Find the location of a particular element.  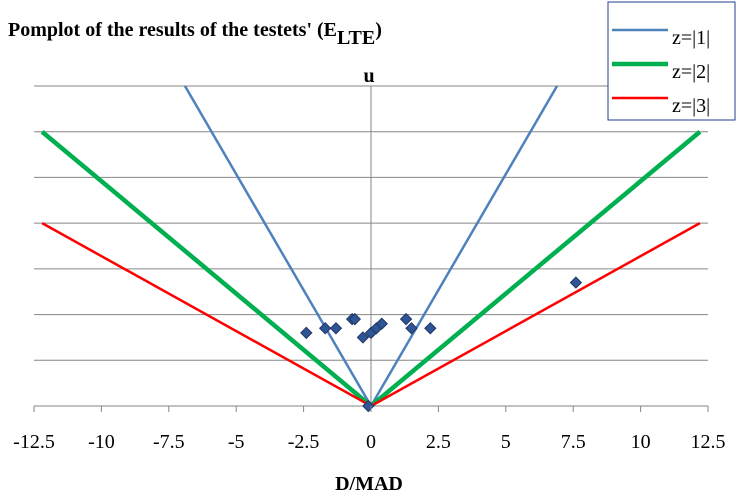

legend-label-0: z=|1| is located at coordinates (691, 38).